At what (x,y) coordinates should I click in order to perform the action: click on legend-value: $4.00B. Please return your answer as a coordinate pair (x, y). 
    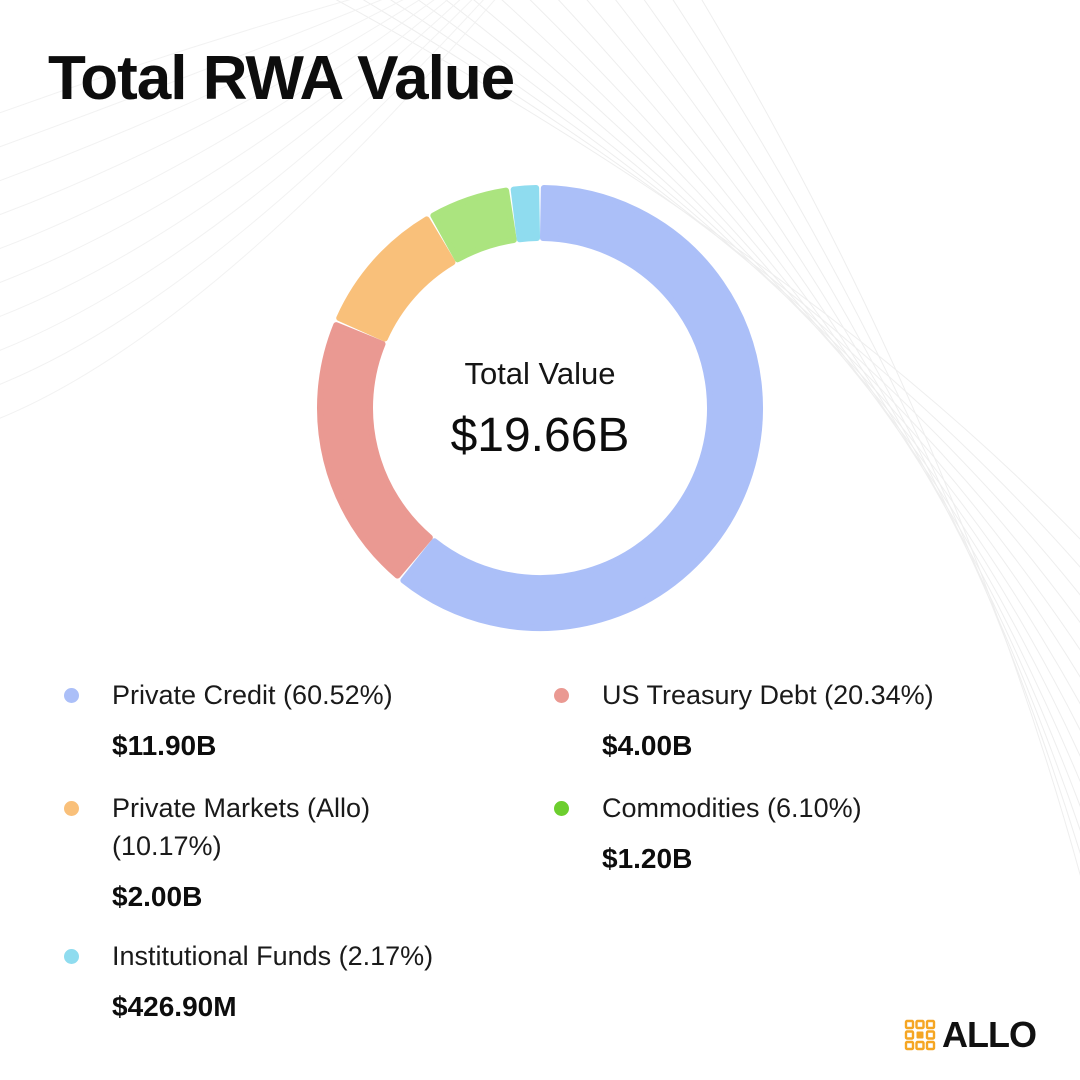
    Looking at the image, I should click on (647, 745).